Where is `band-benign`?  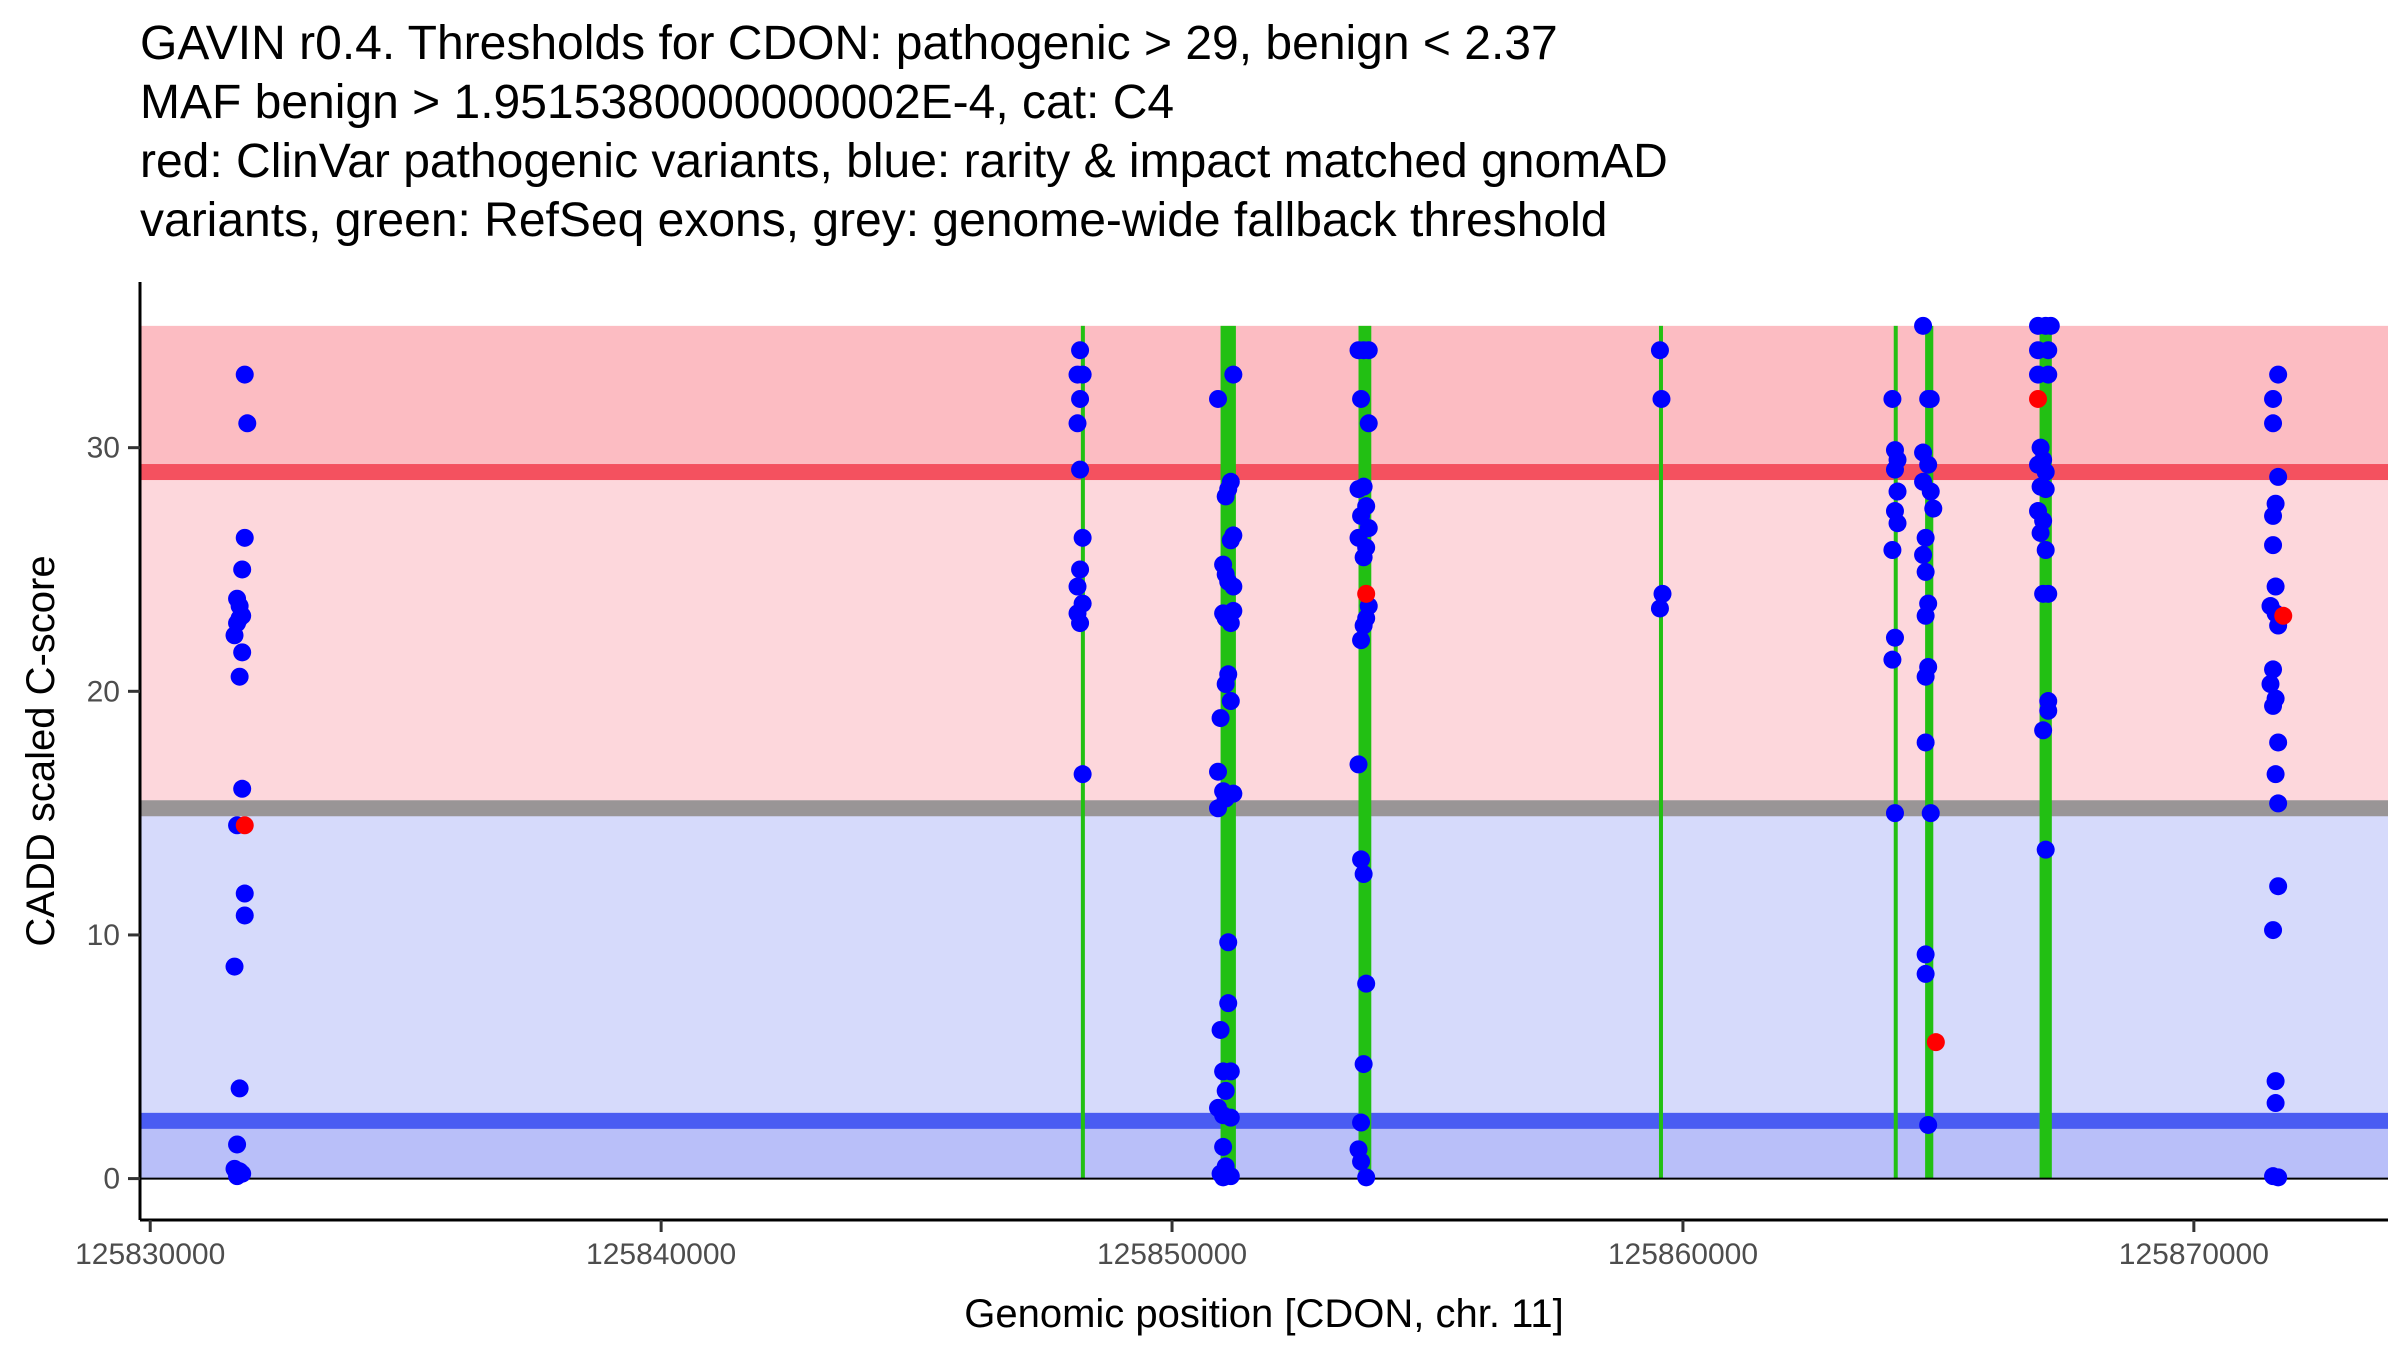
band-benign is located at coordinates (1264, 1149).